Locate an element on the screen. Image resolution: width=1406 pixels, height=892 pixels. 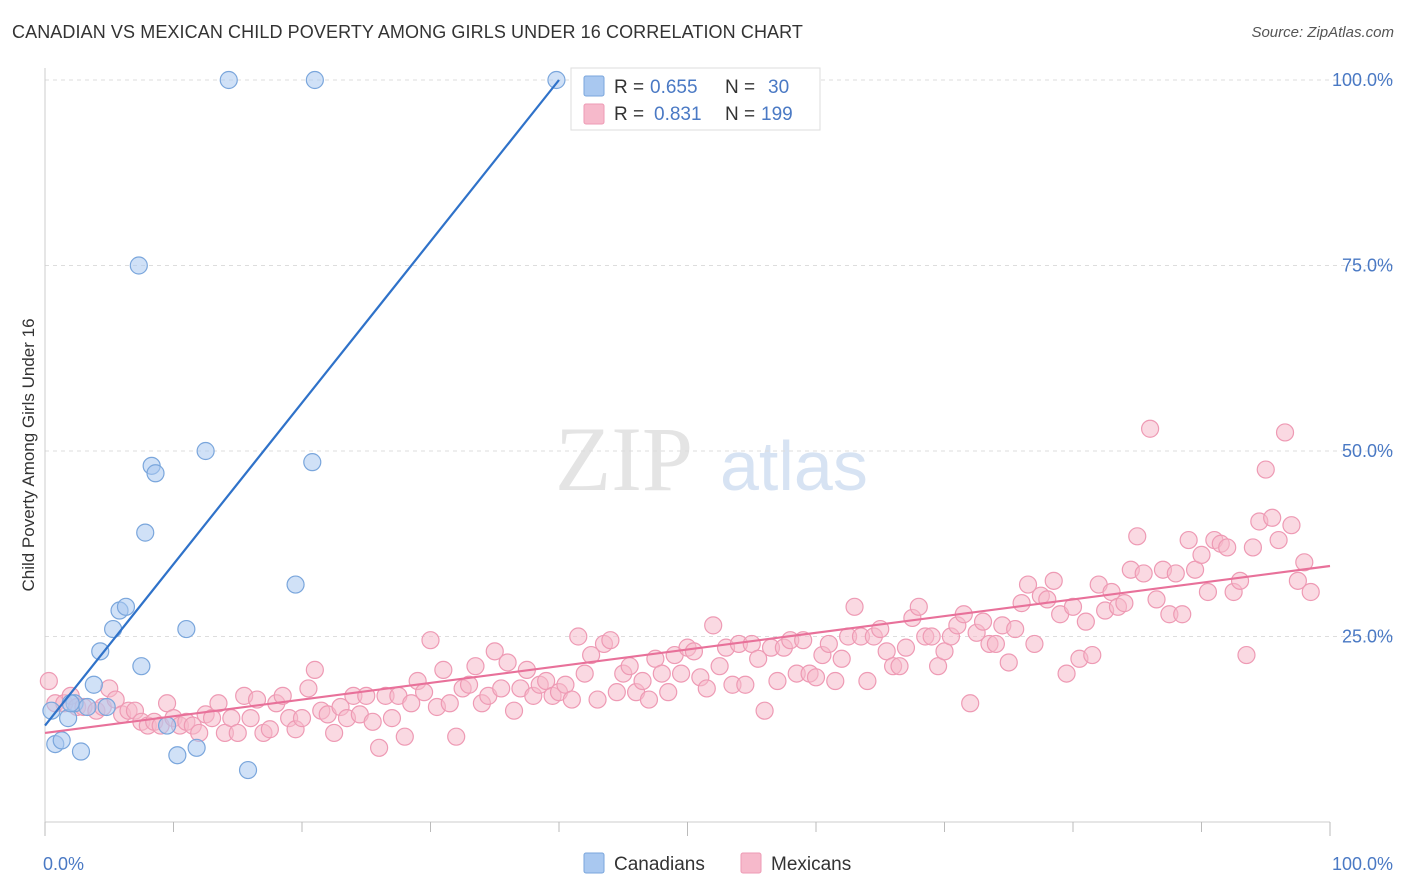
y-tick-label: 100.0% is located at coordinates (1362, 80).